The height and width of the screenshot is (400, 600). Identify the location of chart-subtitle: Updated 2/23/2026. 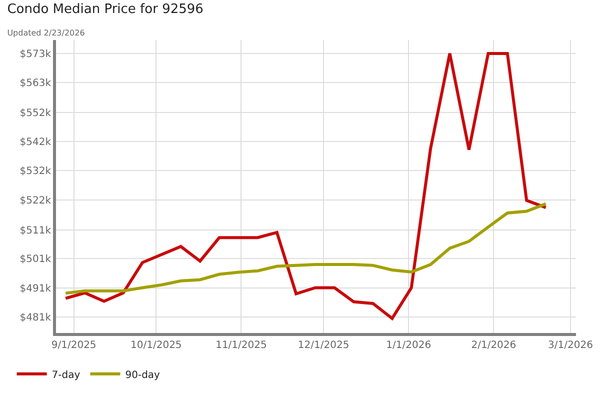
(46, 33).